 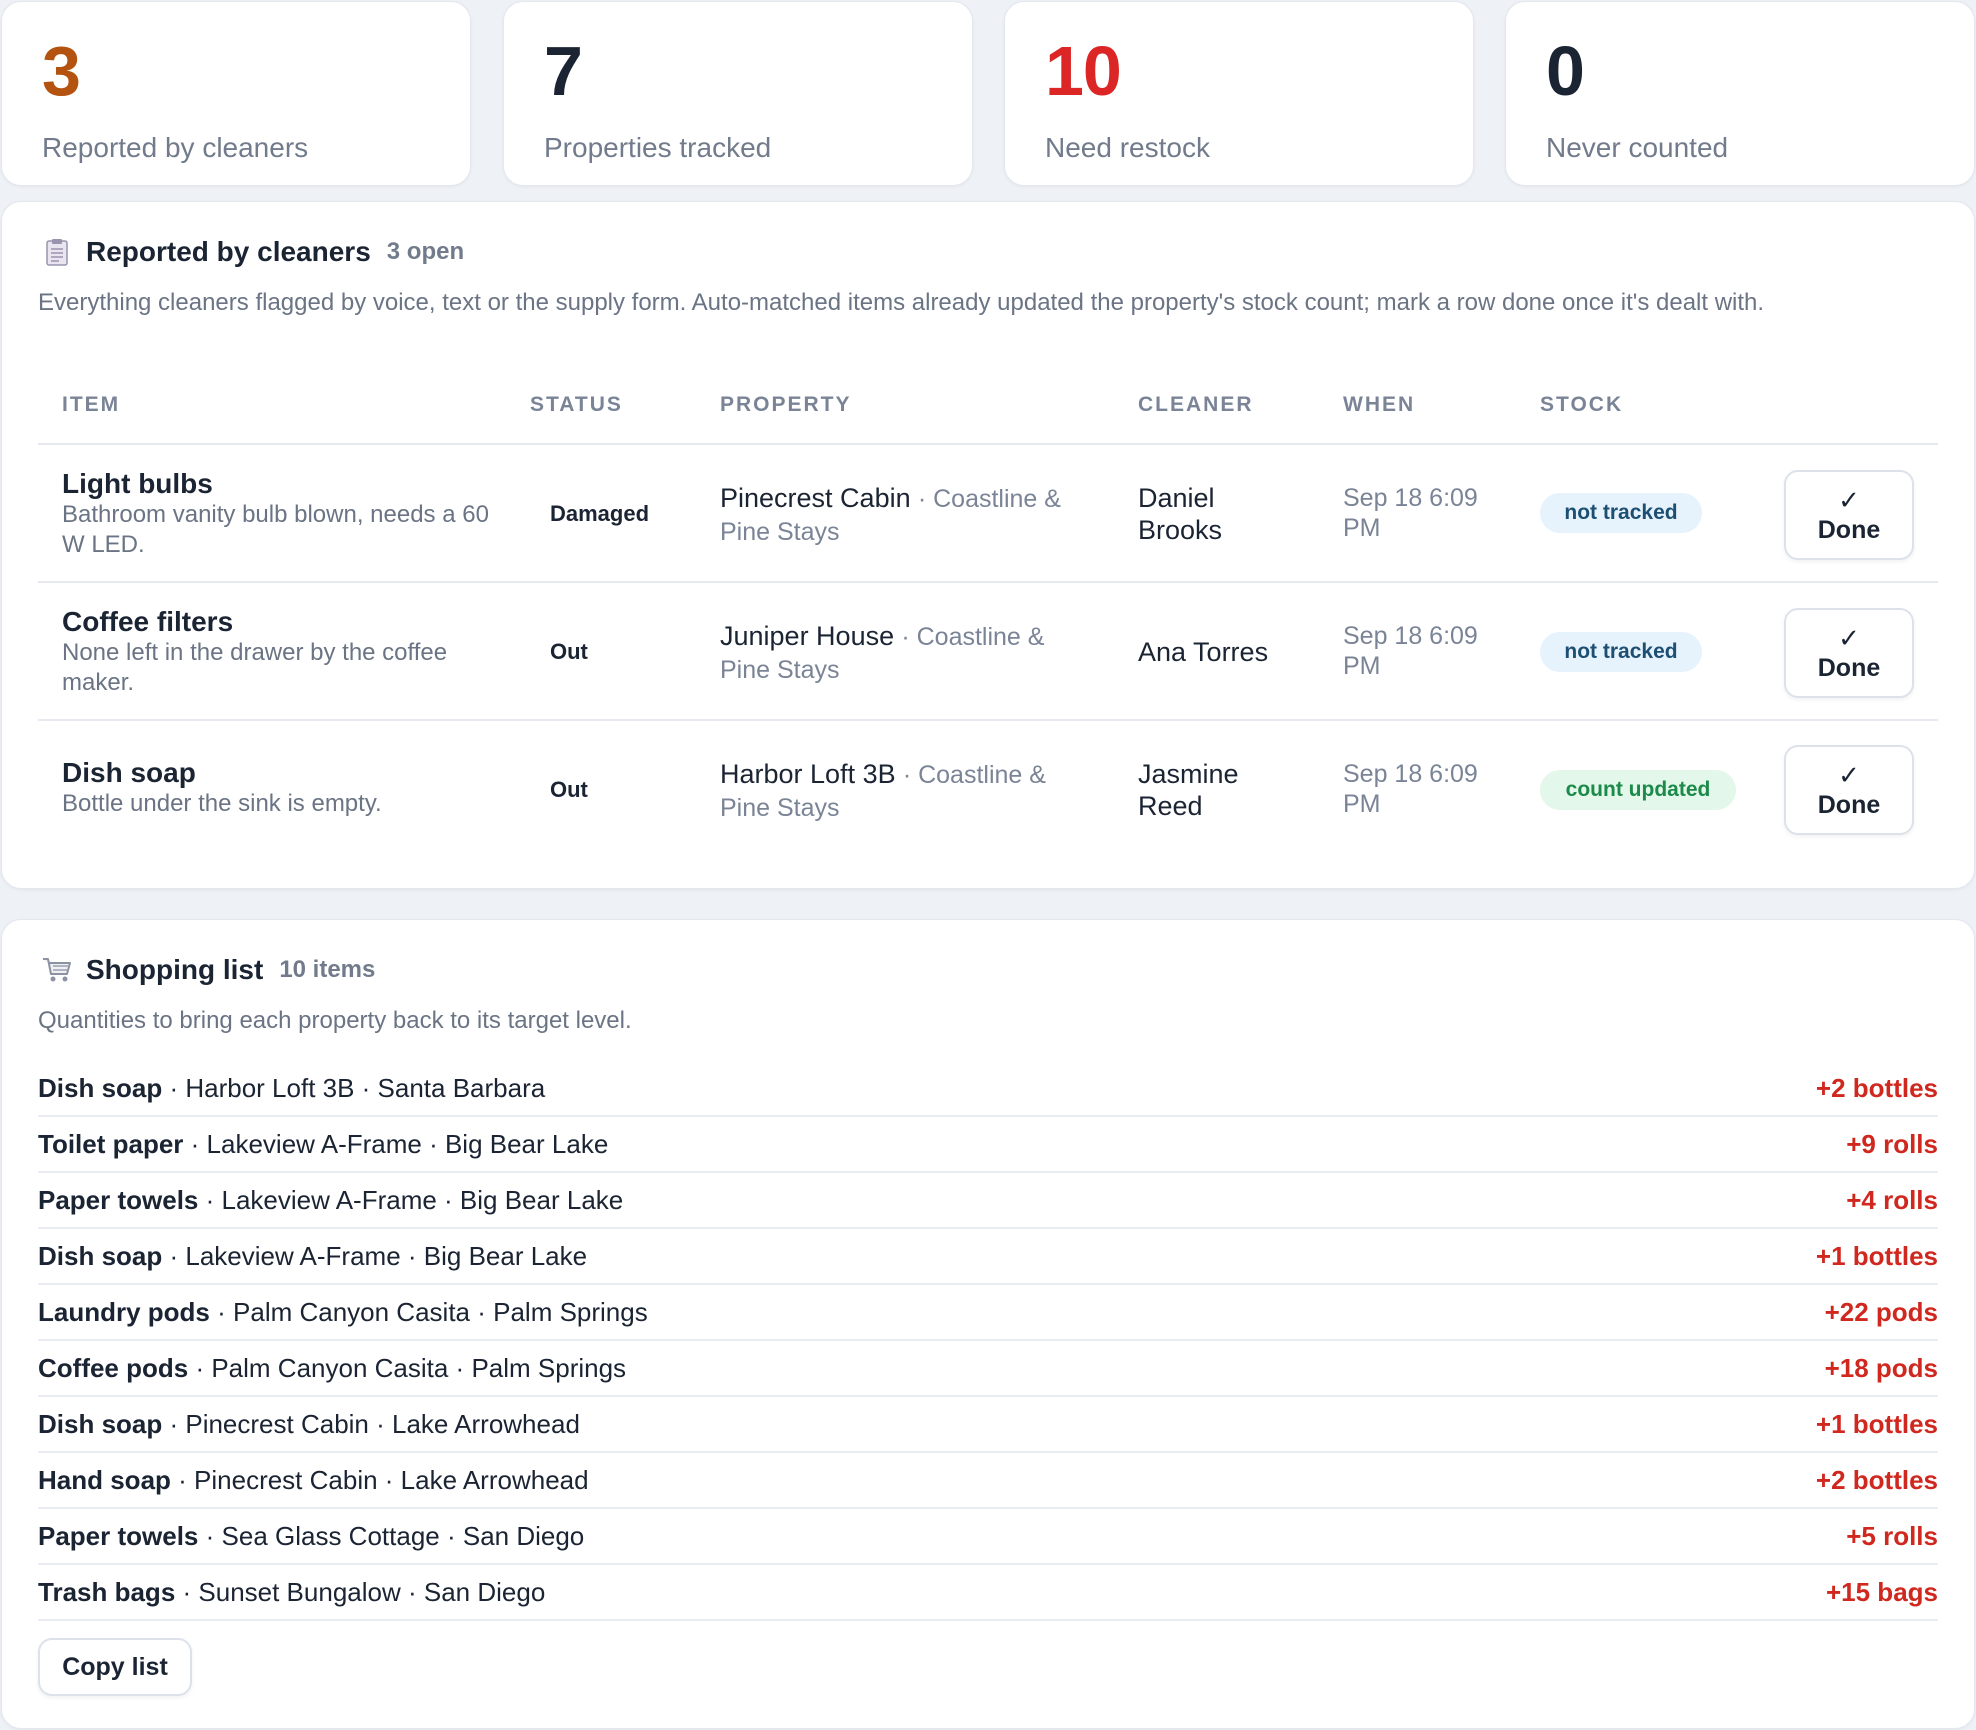 I want to click on stat-value: 0, so click(x=1565, y=71).